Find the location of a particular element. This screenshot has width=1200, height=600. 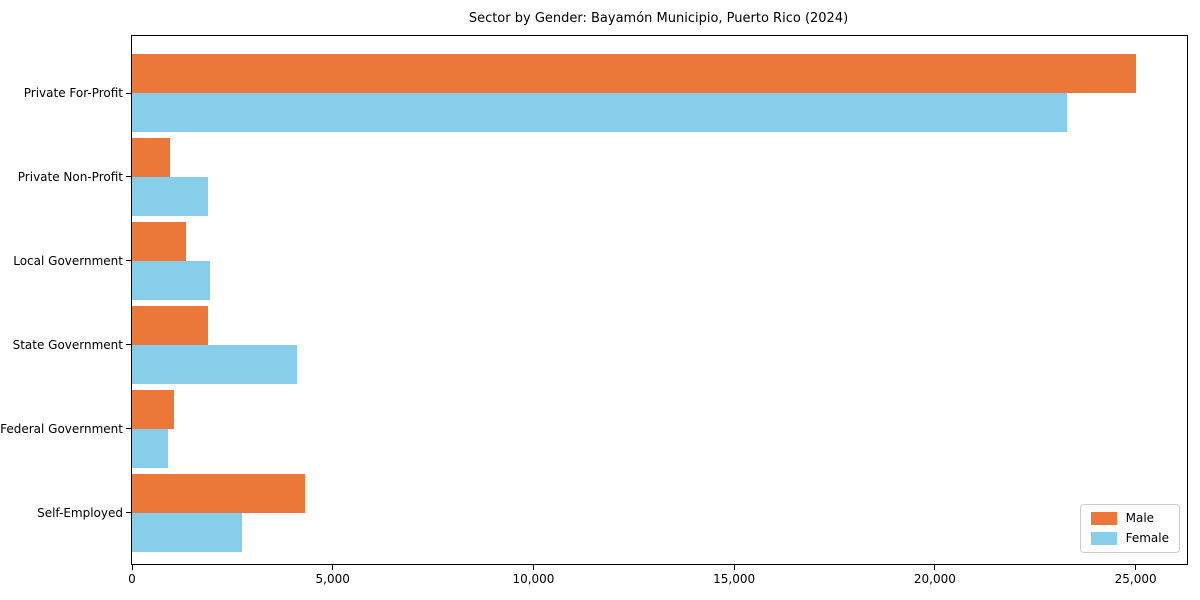

y-tick-label: Private For-Profit is located at coordinates (73, 93).